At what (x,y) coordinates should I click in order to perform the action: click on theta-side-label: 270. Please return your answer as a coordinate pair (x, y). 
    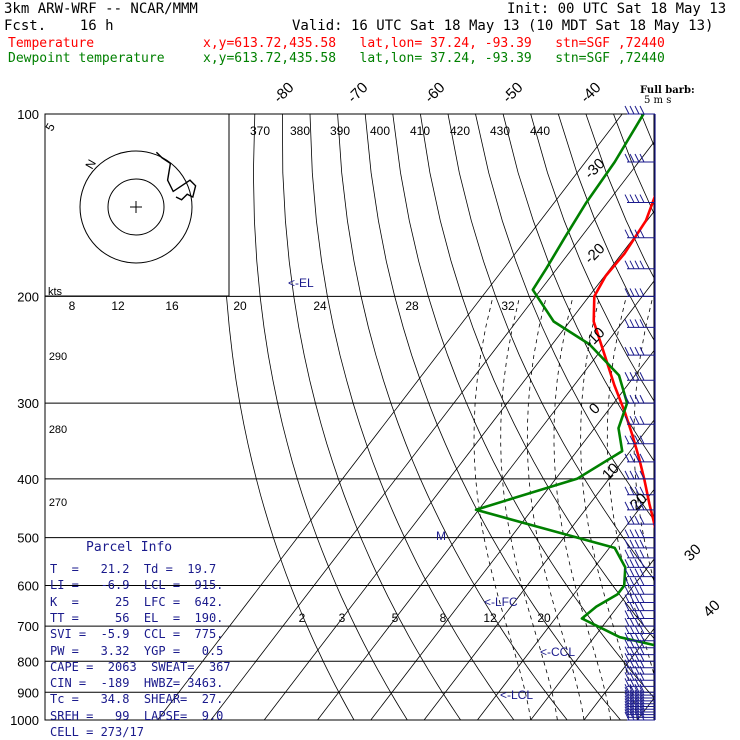
    Looking at the image, I should click on (58, 503).